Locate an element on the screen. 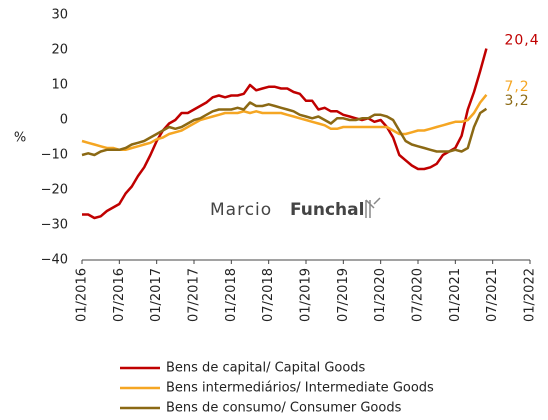  watermark-logo is located at coordinates (373, 207).